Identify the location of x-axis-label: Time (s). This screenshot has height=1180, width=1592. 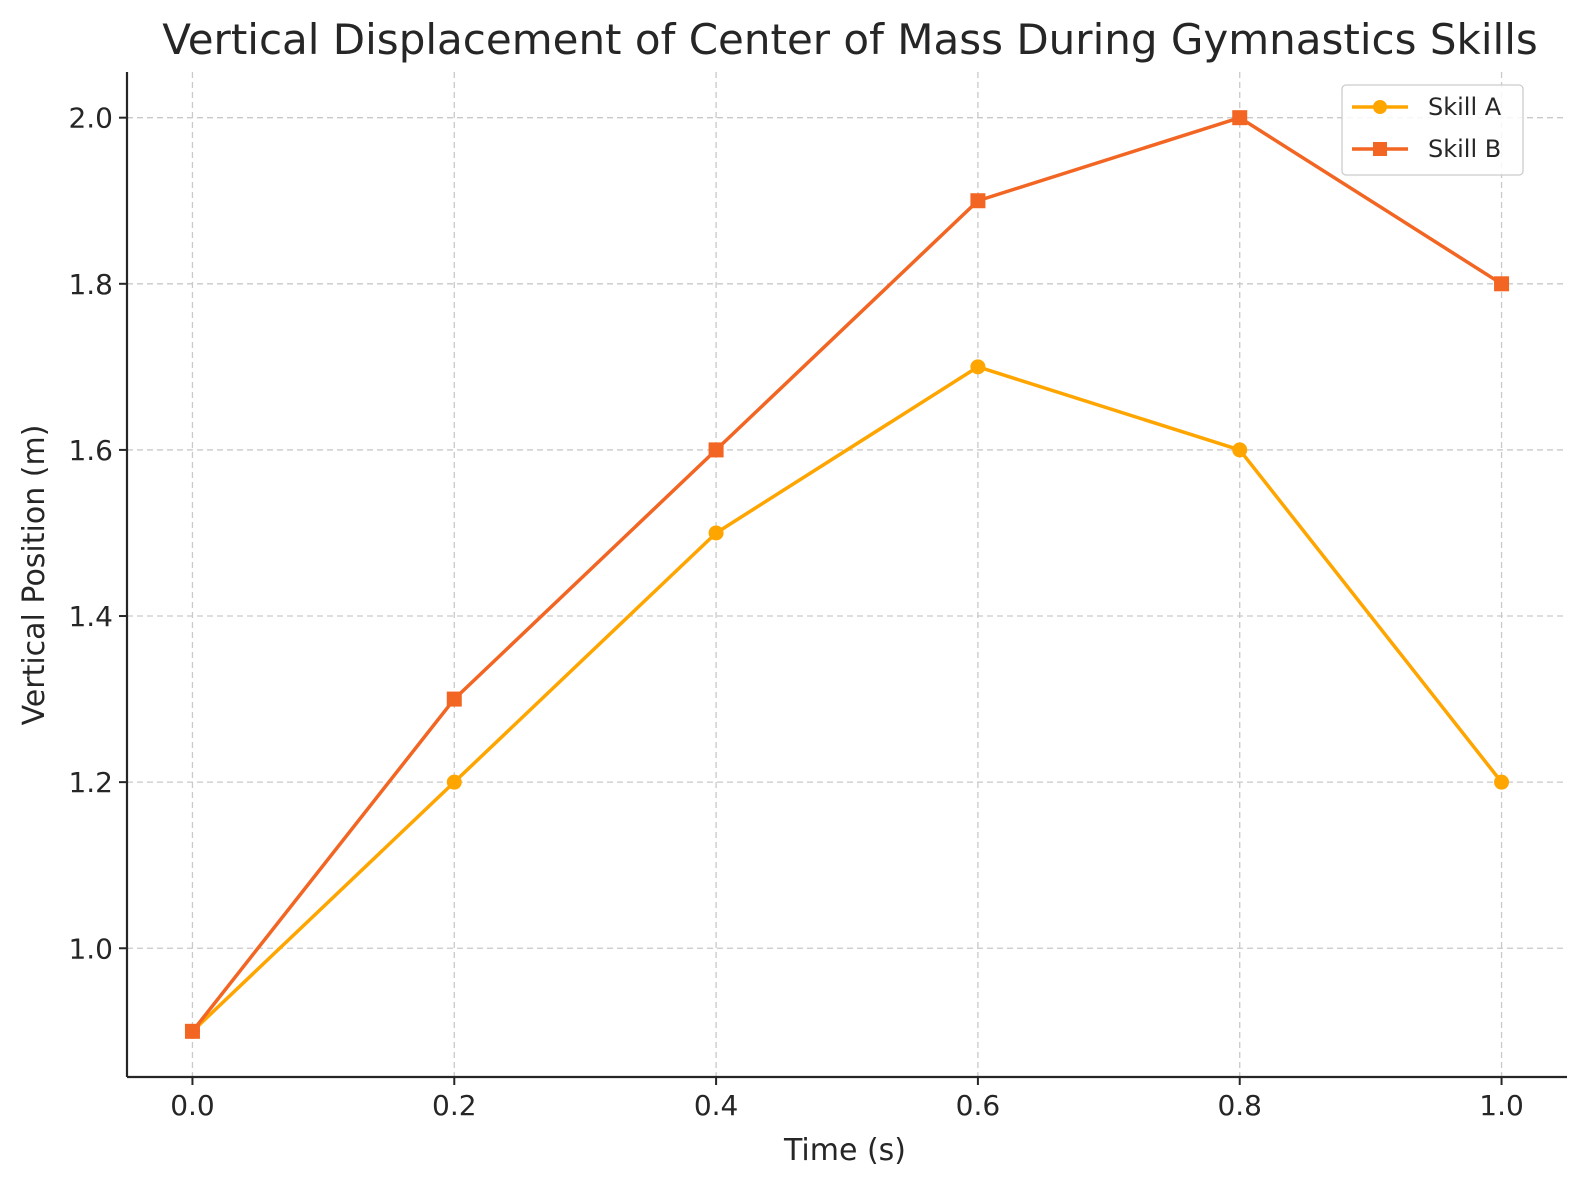
(844, 1150).